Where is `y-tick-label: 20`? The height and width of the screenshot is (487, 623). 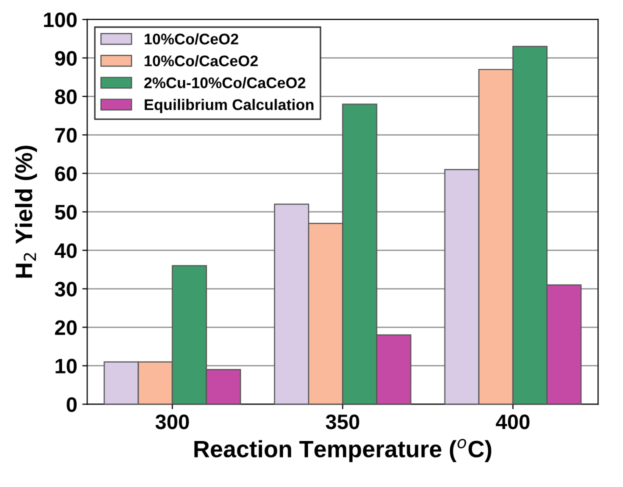 y-tick-label: 20 is located at coordinates (66, 328).